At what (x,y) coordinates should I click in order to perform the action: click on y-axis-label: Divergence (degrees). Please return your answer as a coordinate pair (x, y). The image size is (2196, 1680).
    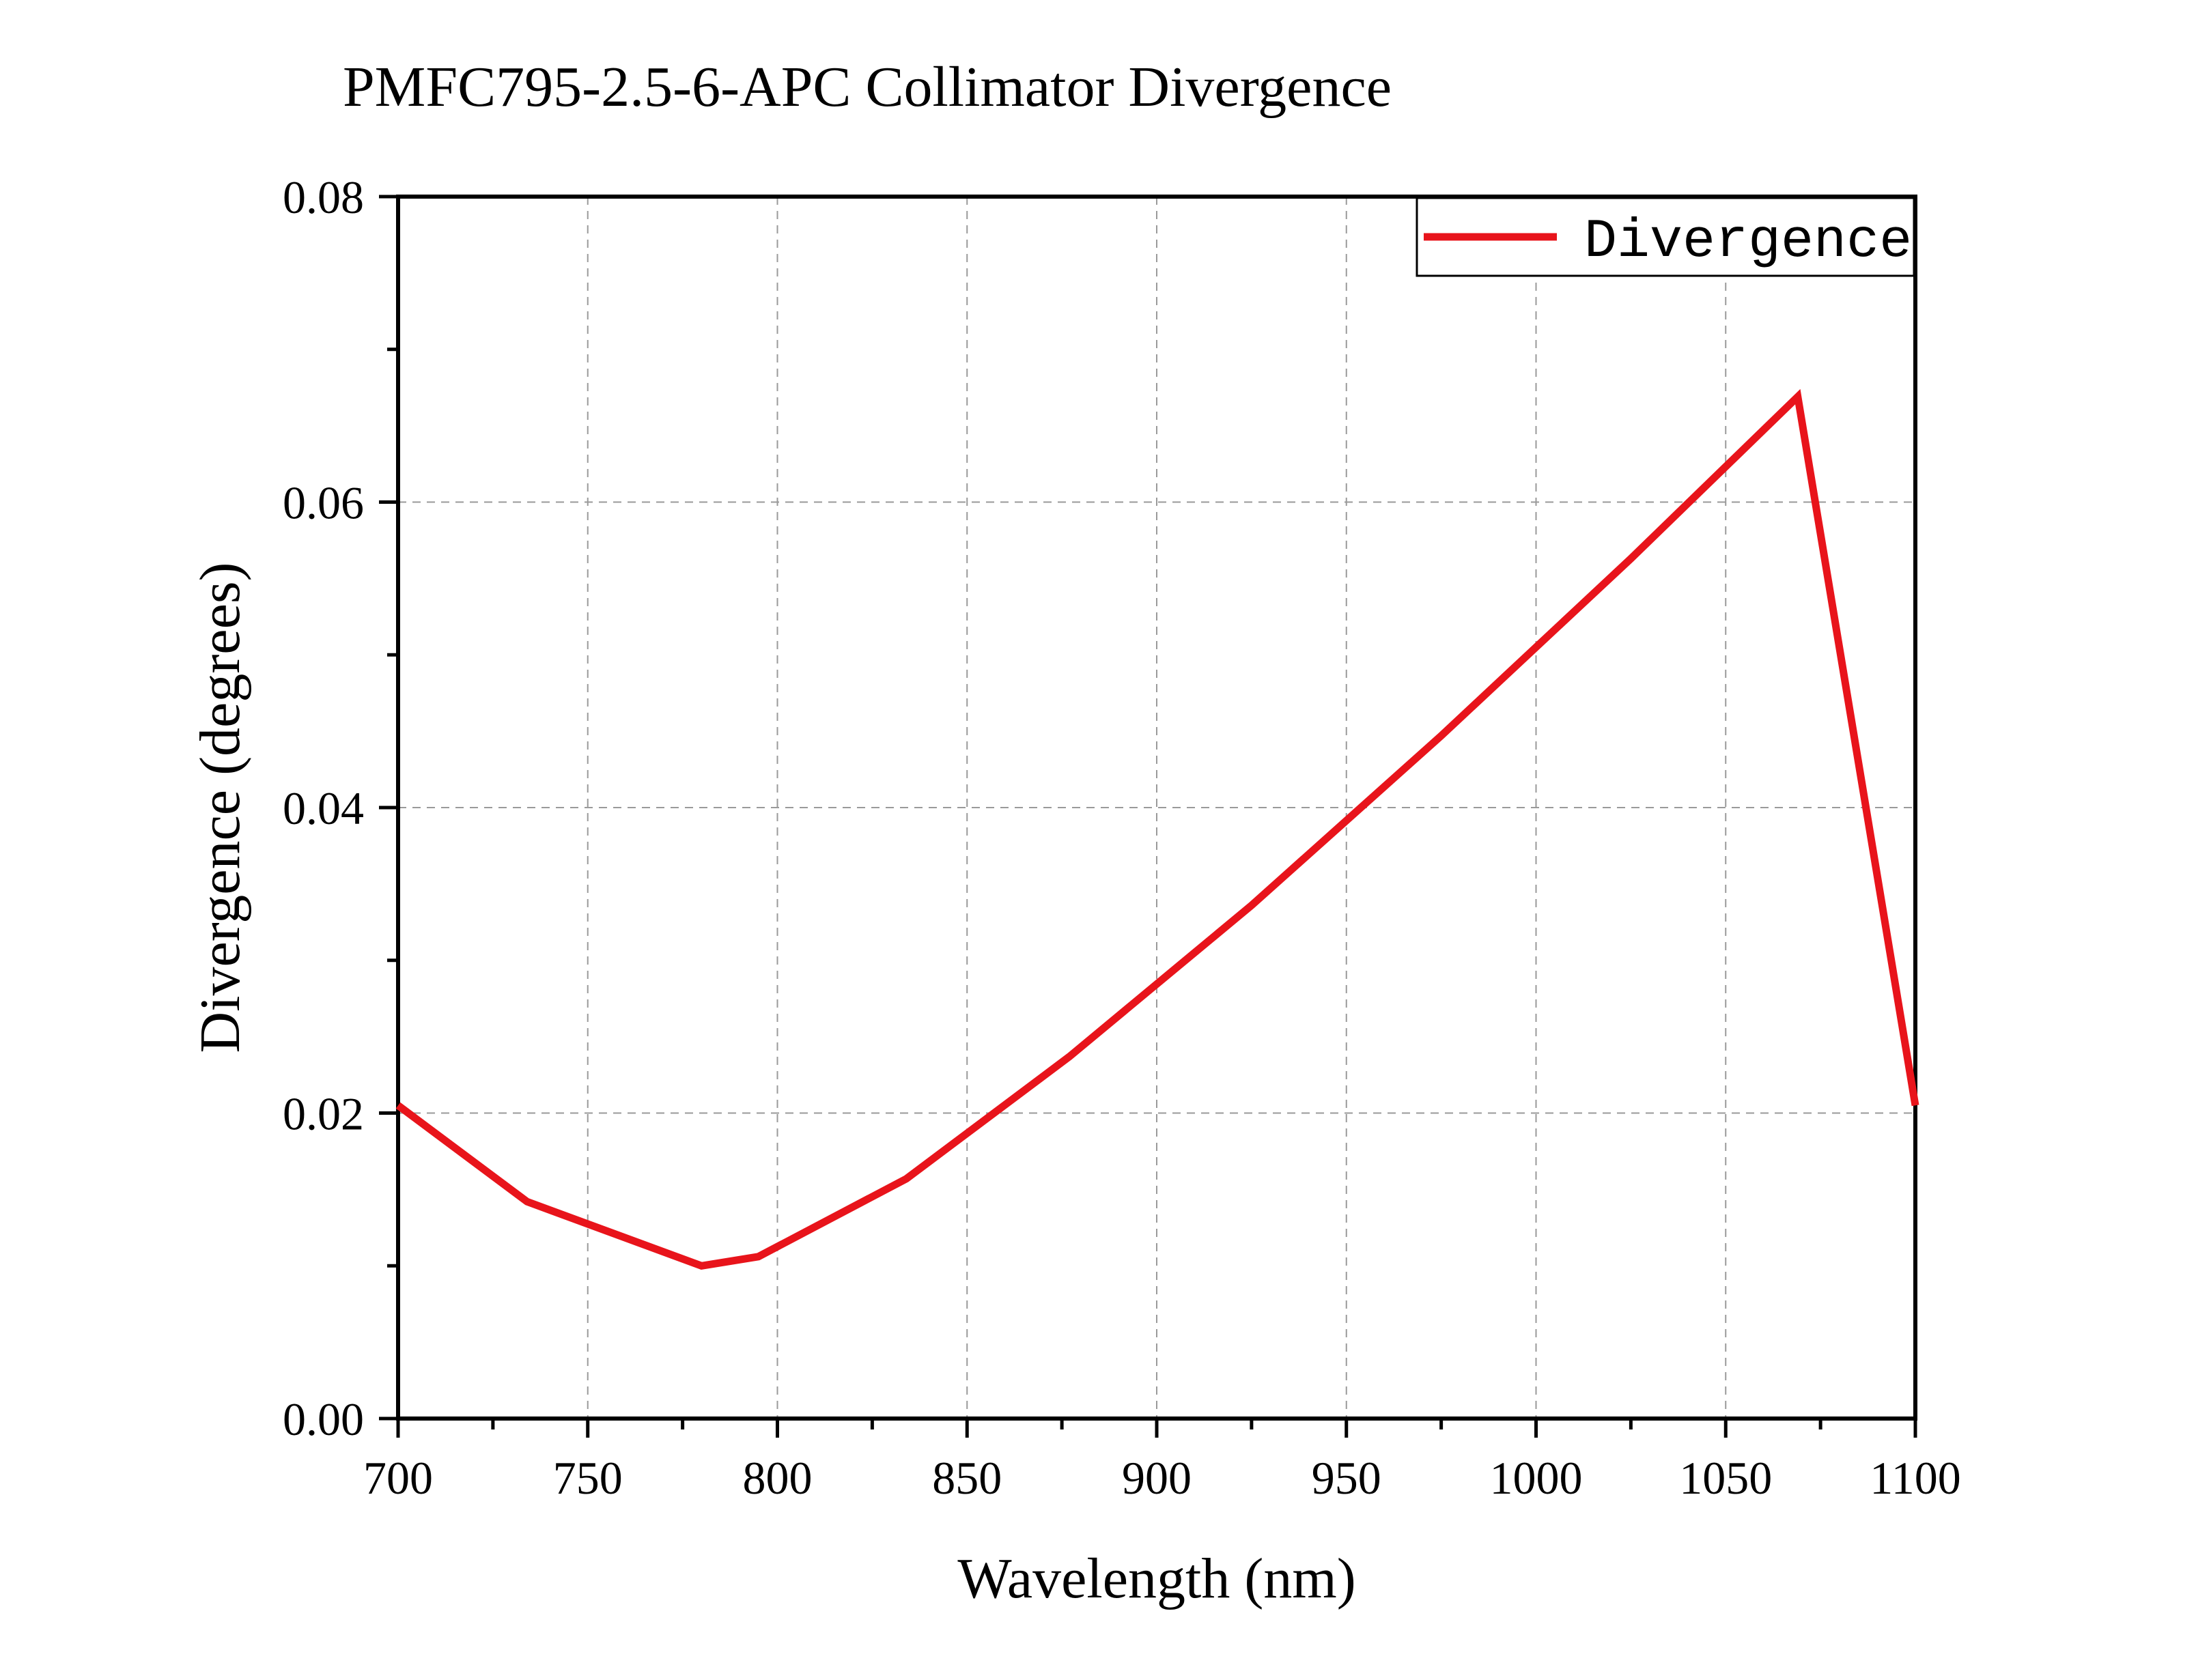
    Looking at the image, I should click on (220, 807).